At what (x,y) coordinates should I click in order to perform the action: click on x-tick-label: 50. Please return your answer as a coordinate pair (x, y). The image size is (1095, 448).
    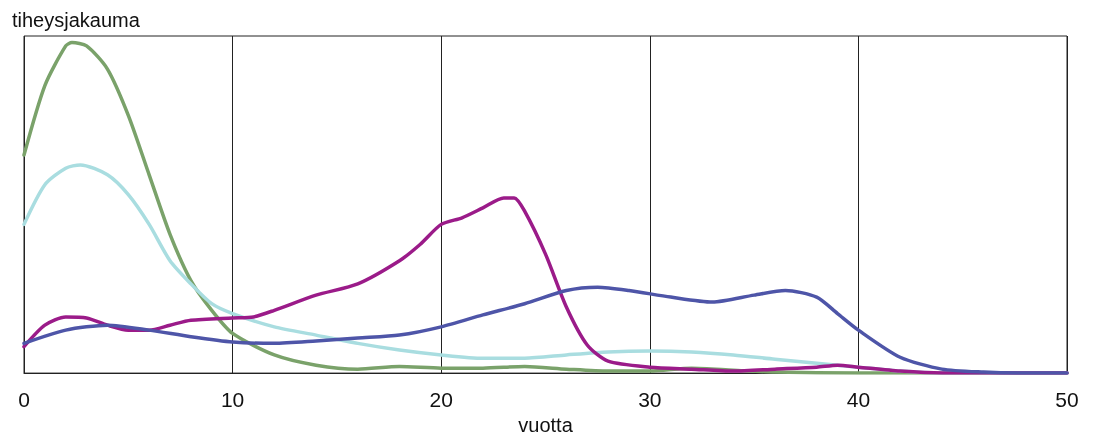
    Looking at the image, I should click on (1067, 400).